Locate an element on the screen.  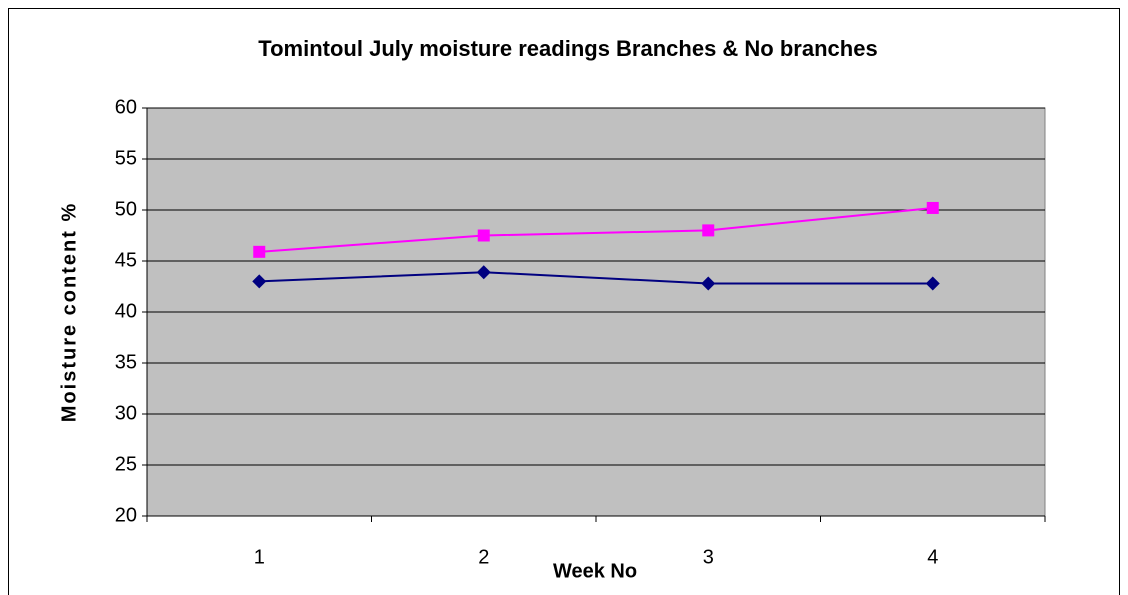
y-tick-label: 30 is located at coordinates (126, 413).